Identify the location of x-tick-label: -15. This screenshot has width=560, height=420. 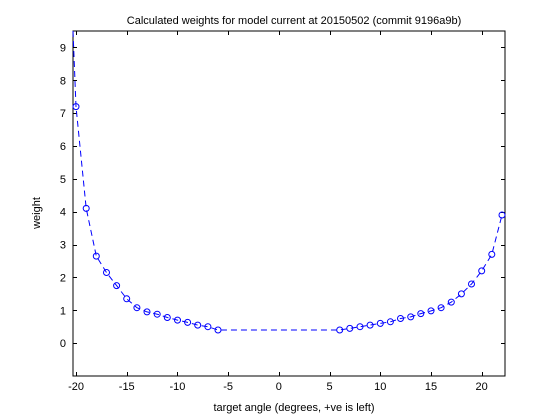
(127, 387).